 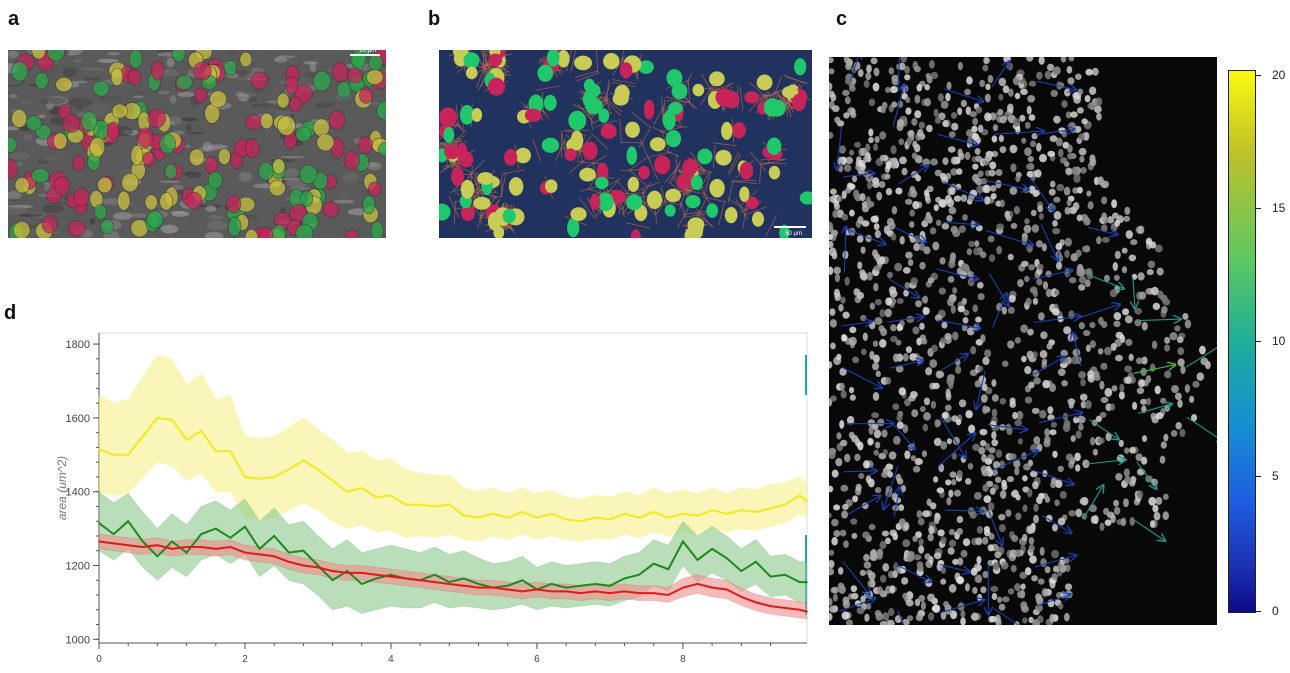 What do you see at coordinates (197, 144) in the screenshot?
I see `microscopy-image-a: 20 µm` at bounding box center [197, 144].